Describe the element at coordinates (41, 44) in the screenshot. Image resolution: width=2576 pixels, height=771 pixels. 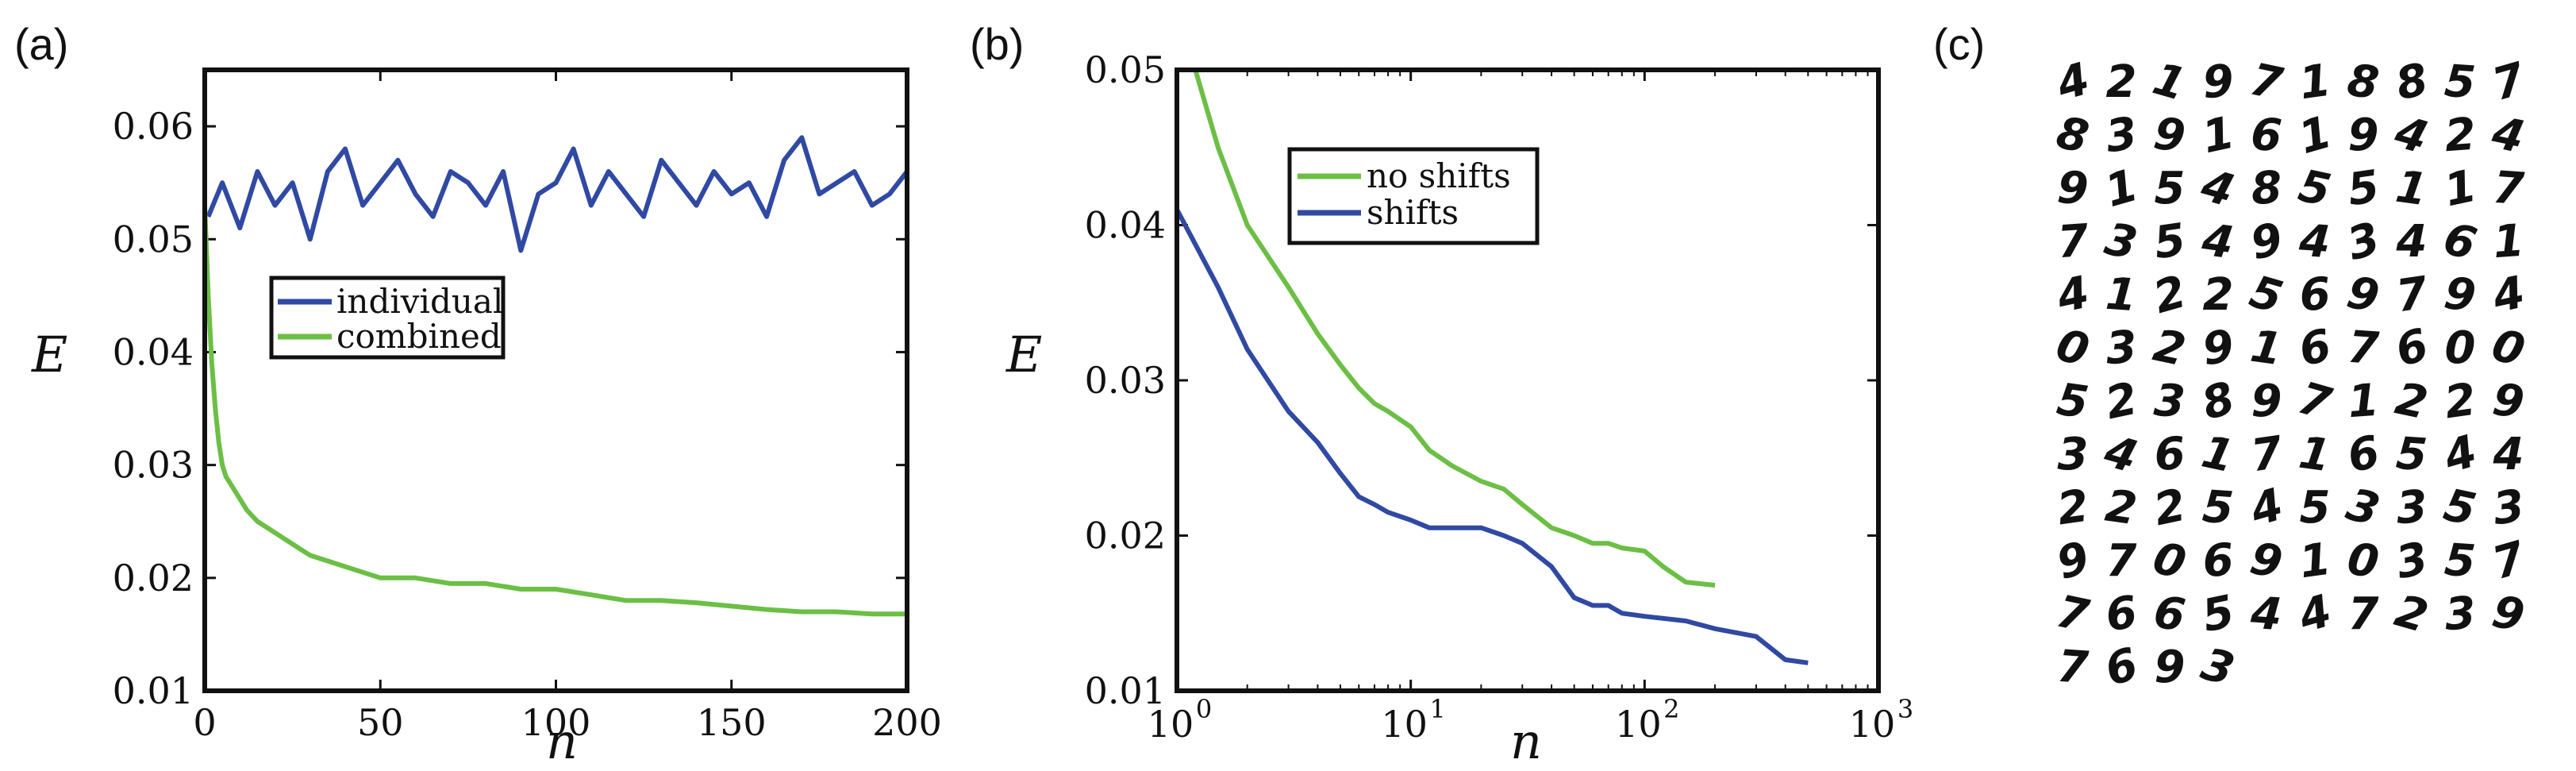
I see `panel-a-label: (a)` at that location.